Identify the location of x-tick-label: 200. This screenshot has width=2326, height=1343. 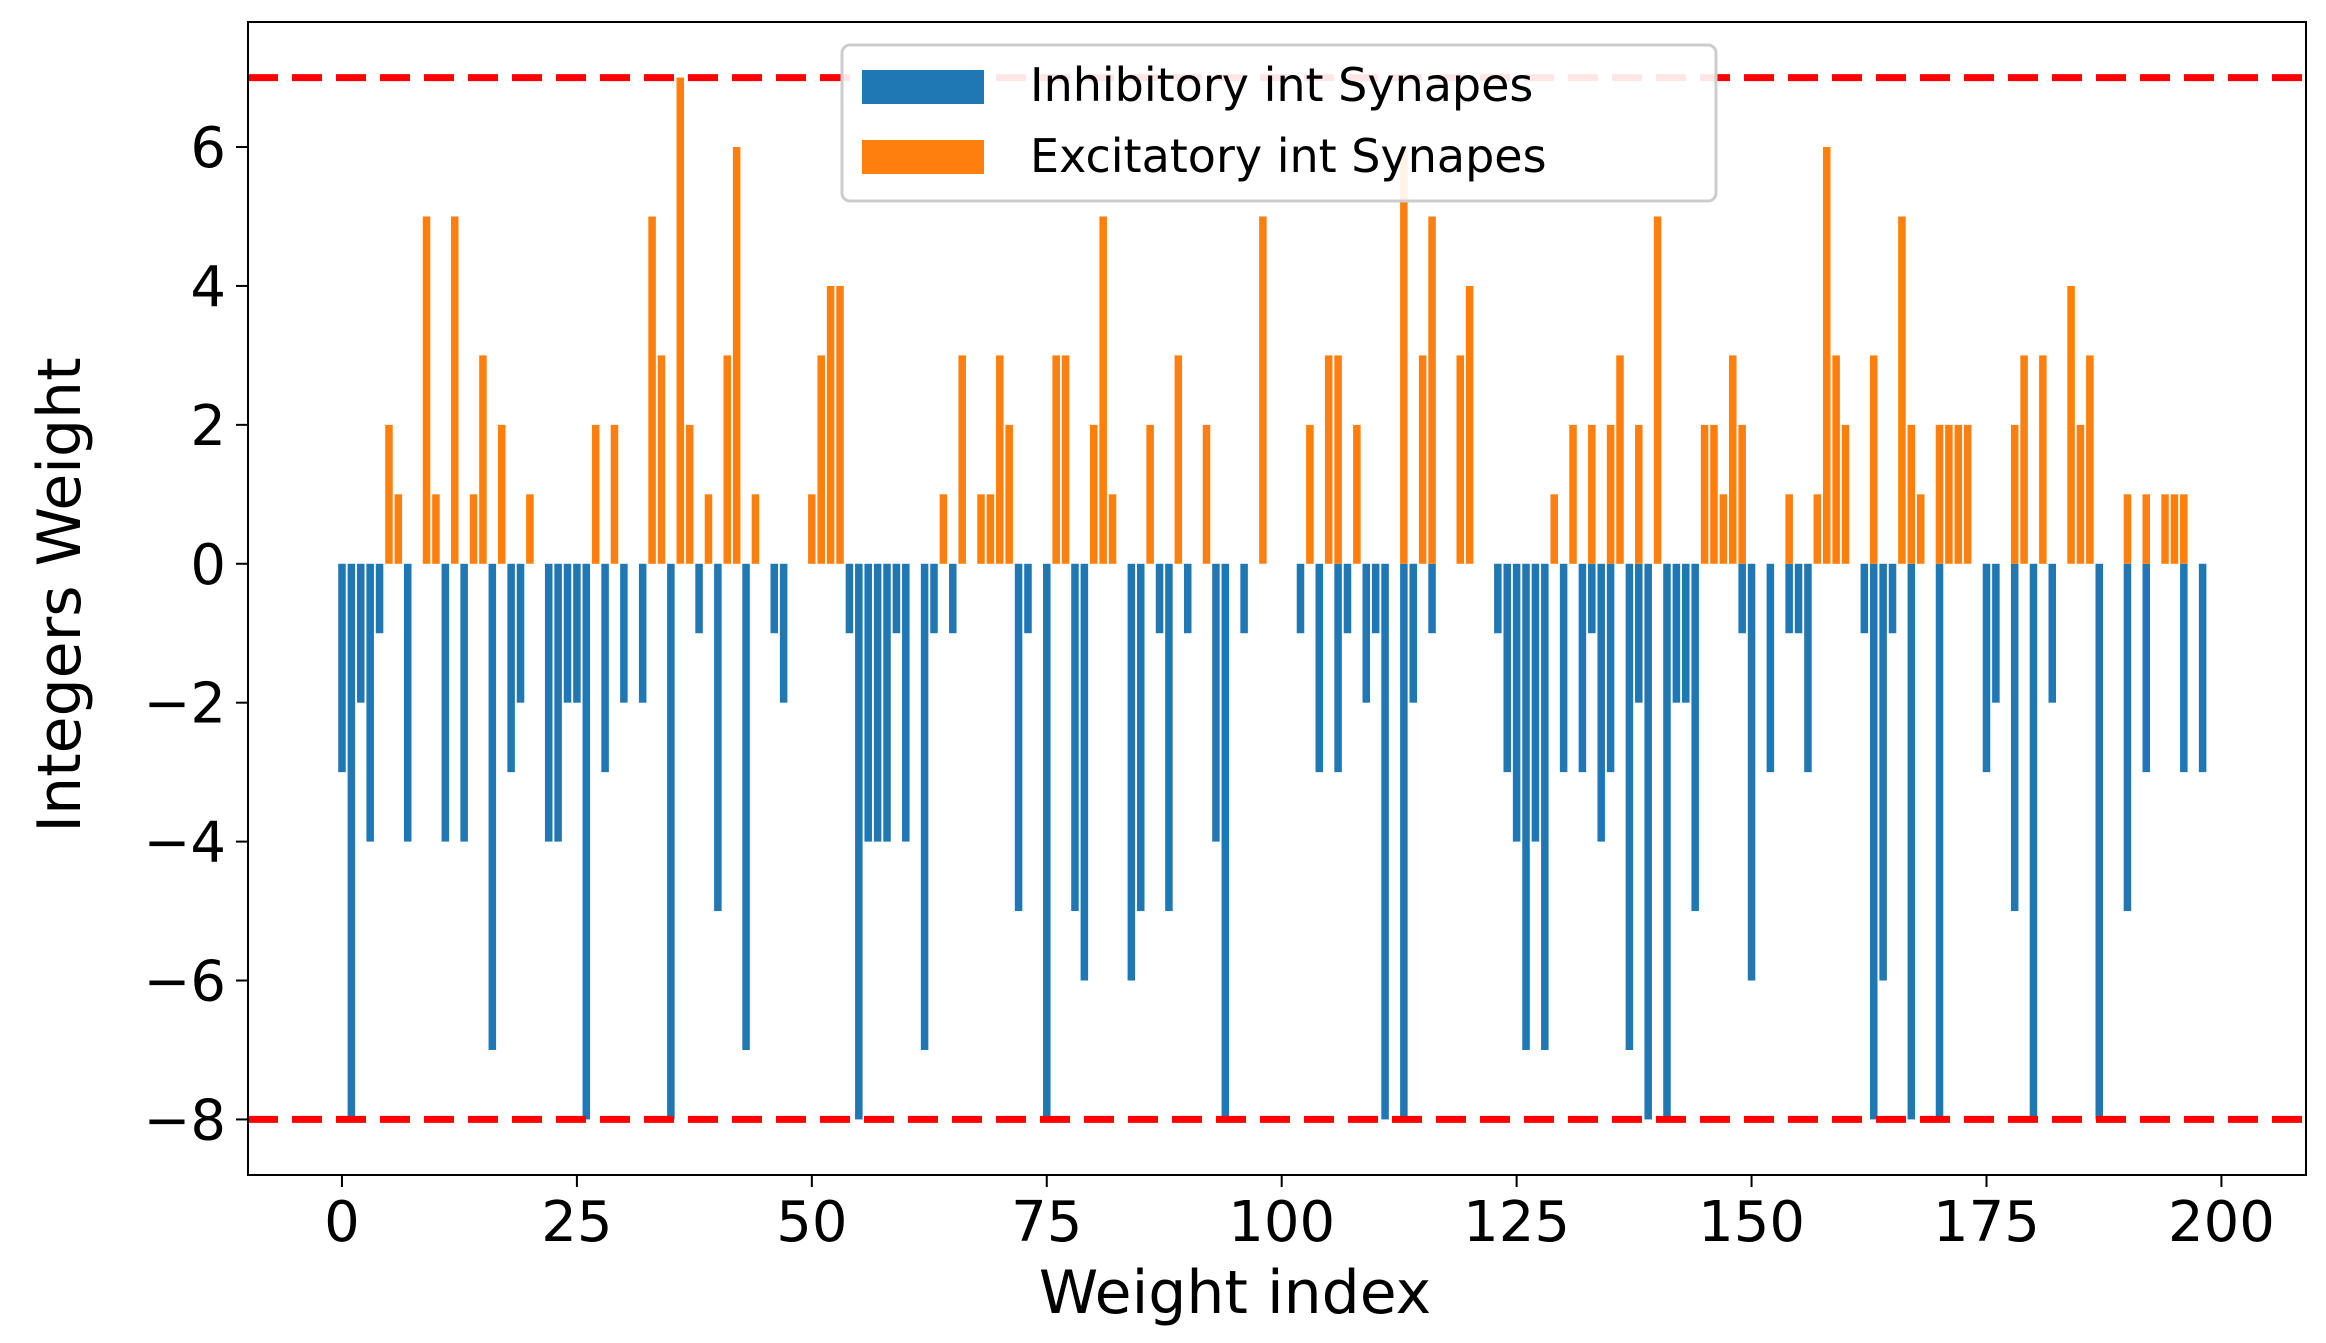
(2221, 1222).